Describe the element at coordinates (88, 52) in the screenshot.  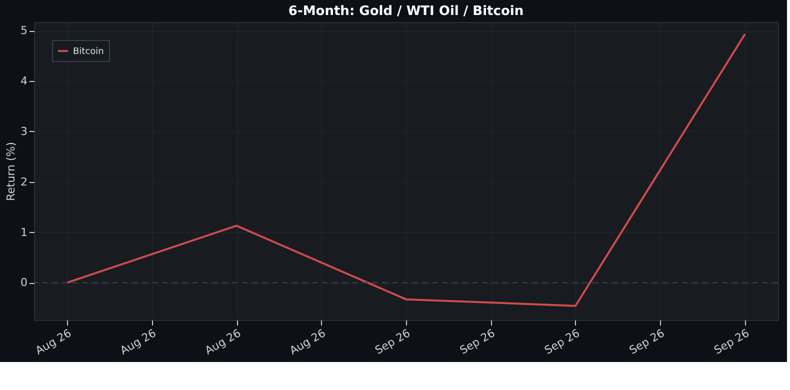
I see `legend-label: Bitcoin` at that location.